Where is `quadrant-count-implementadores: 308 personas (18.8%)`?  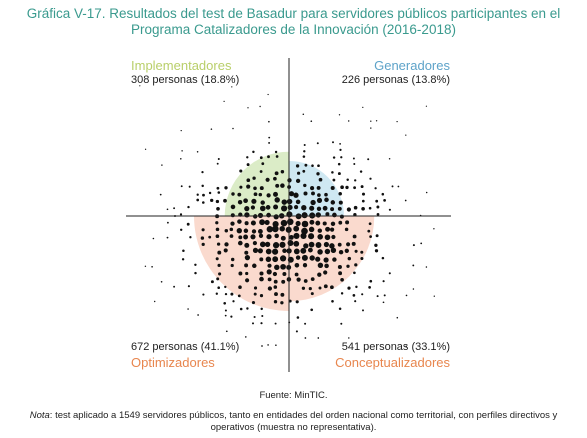
quadrant-count-implementadores: 308 personas (18.8%) is located at coordinates (185, 80).